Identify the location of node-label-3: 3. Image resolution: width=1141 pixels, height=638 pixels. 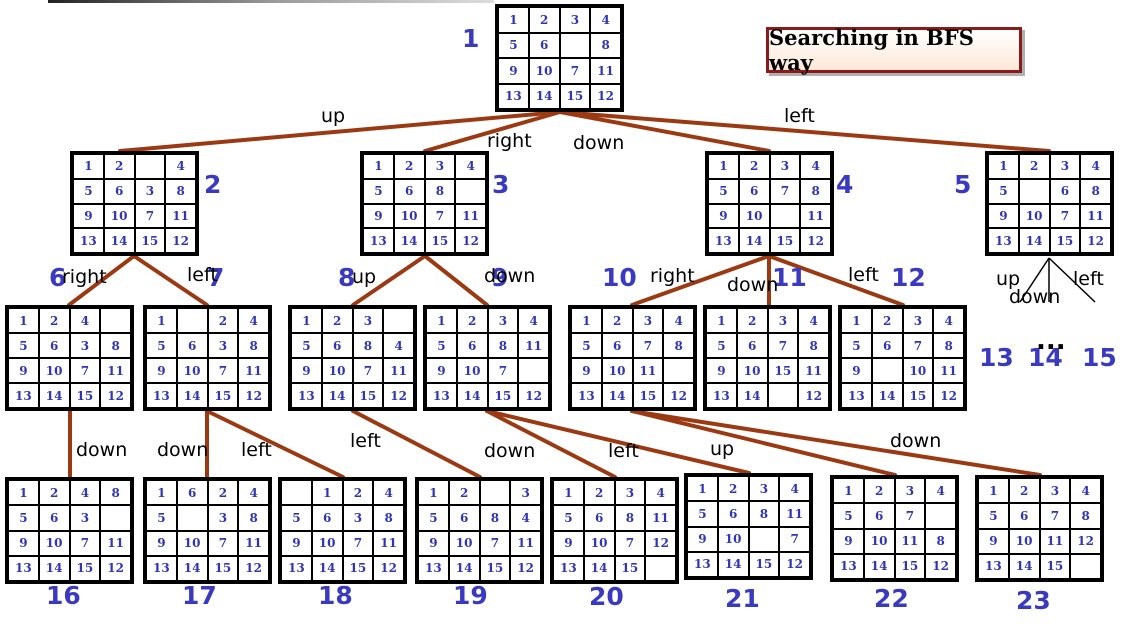
(501, 184).